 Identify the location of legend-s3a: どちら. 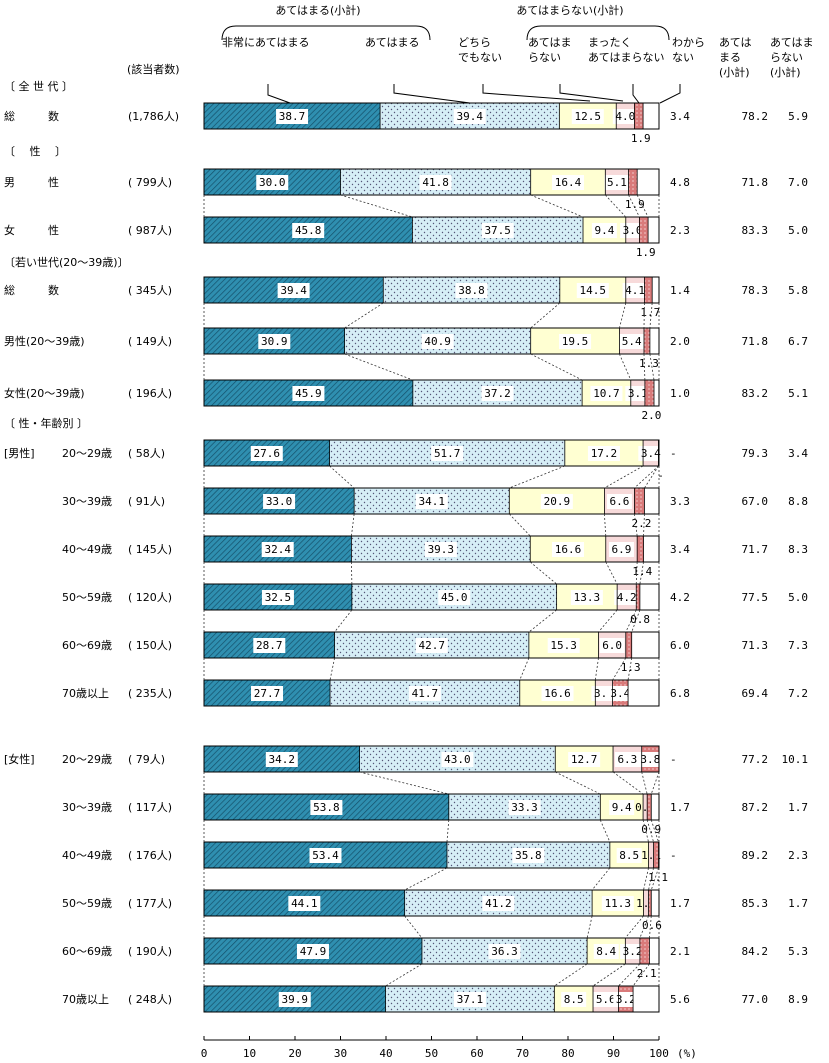
(474, 42).